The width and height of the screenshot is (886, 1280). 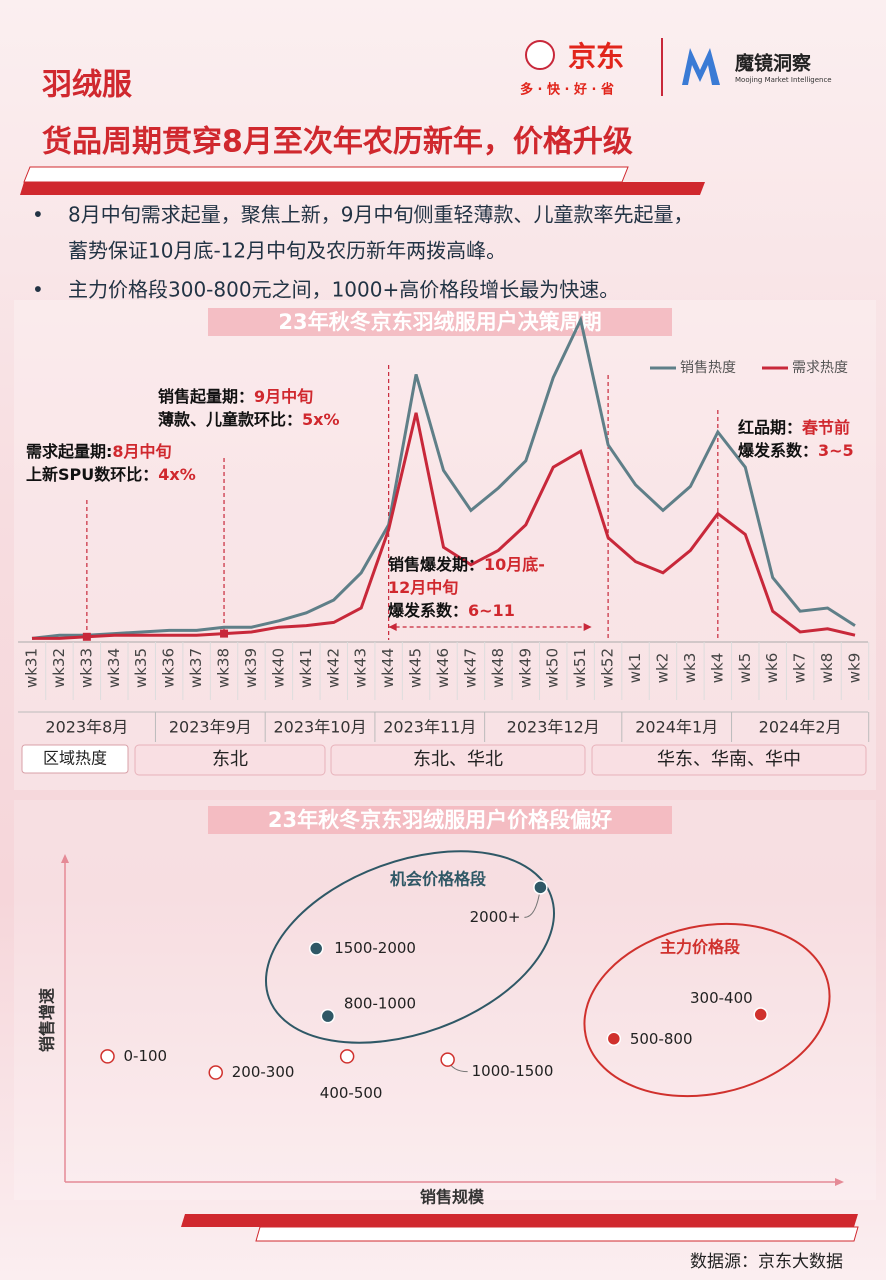 What do you see at coordinates (361, 668) in the screenshot?
I see `x-tick-label: wk43` at bounding box center [361, 668].